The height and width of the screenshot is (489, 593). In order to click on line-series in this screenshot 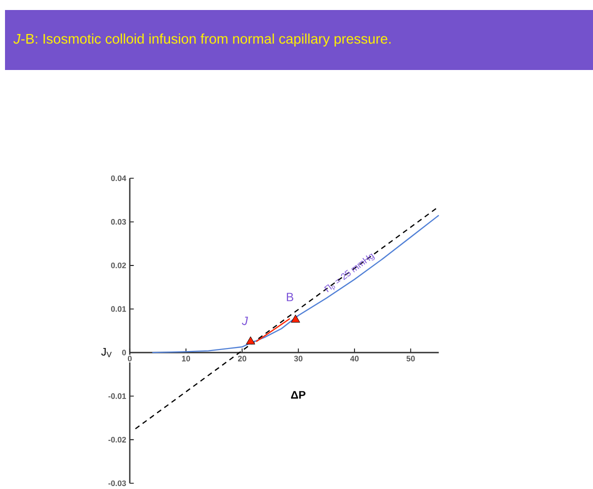, I will do `click(296, 283)`.